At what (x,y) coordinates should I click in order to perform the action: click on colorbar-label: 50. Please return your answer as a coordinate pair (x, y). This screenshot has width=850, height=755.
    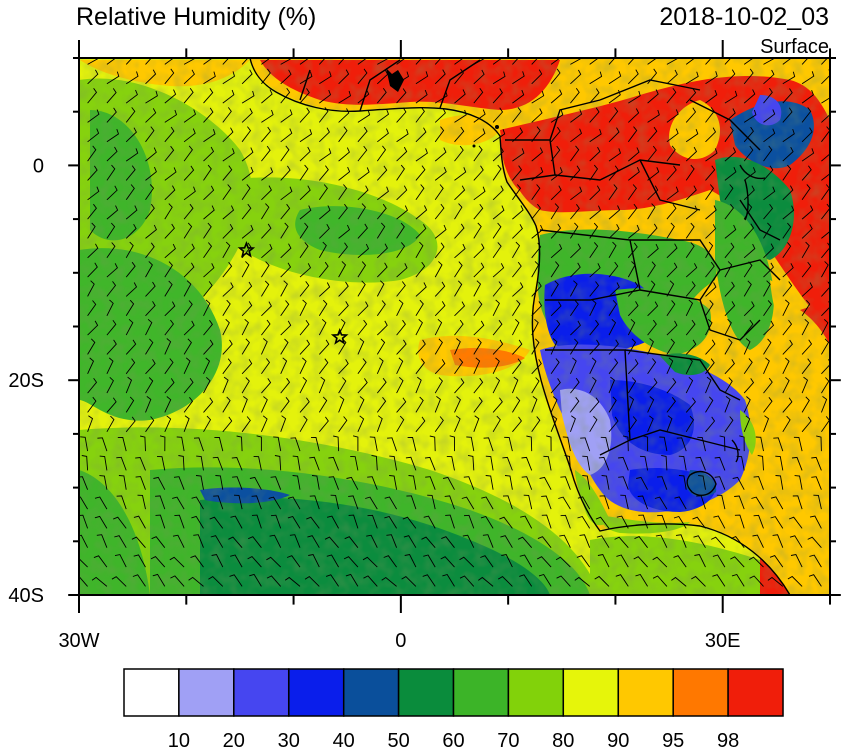
    Looking at the image, I should click on (398, 740).